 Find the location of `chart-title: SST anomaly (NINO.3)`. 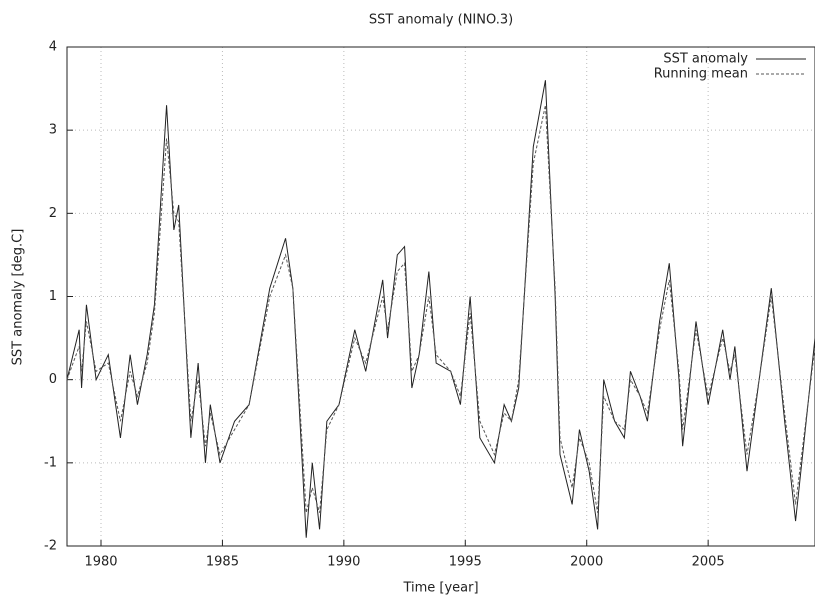

chart-title: SST anomaly (NINO.3) is located at coordinates (441, 20).